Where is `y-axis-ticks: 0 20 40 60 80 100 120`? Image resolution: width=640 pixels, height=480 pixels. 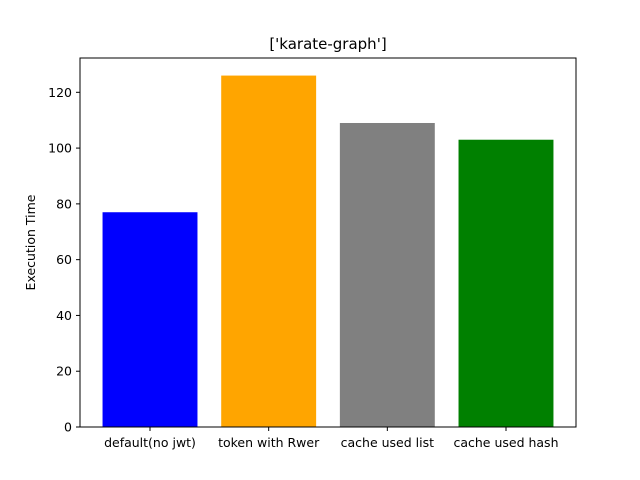
y-axis-ticks: 0 20 40 60 80 100 120 is located at coordinates (64, 260).